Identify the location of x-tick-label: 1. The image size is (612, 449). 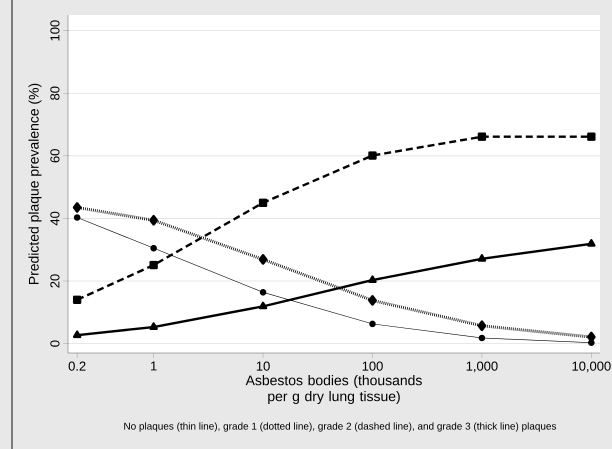
(154, 366).